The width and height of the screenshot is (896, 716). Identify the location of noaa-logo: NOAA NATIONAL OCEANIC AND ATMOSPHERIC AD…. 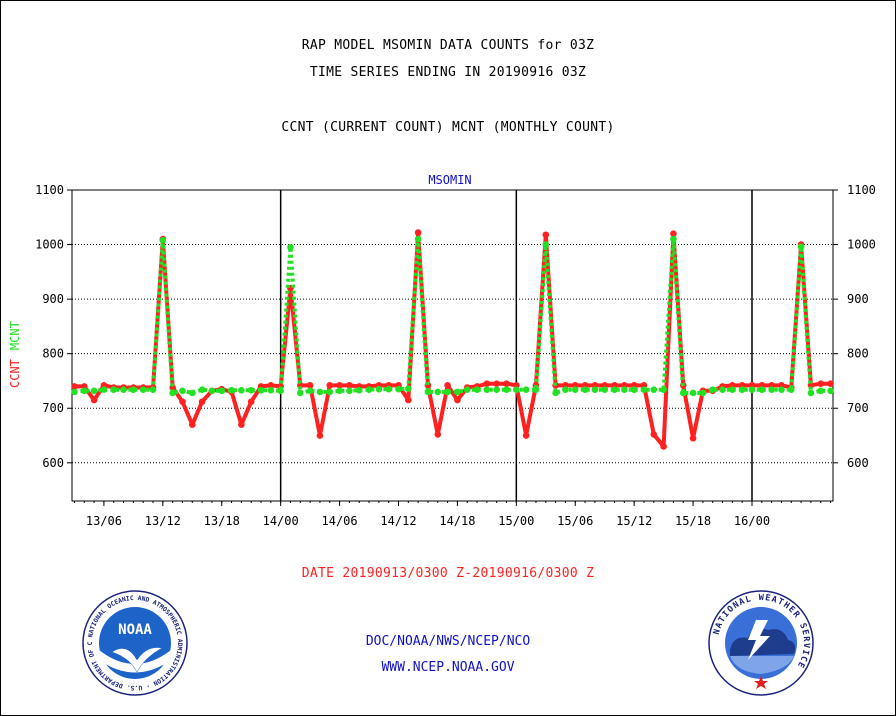
(135, 643).